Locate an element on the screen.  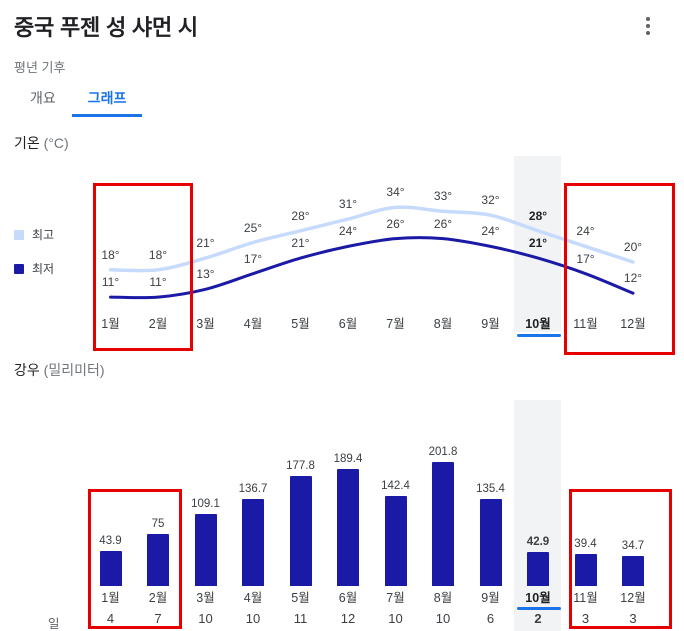
legend-label-max: 최고 is located at coordinates (43, 235).